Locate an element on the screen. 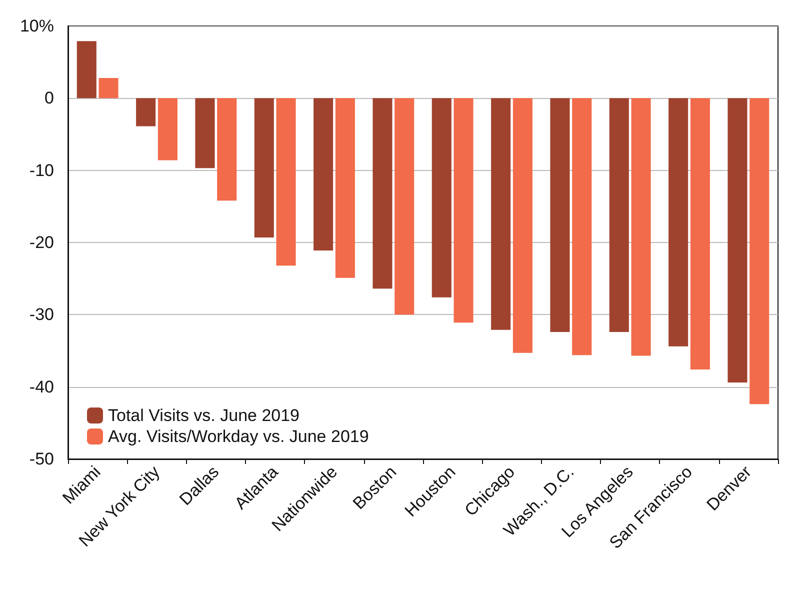 The height and width of the screenshot is (600, 800). y-tick-label: 10% is located at coordinates (37, 26).